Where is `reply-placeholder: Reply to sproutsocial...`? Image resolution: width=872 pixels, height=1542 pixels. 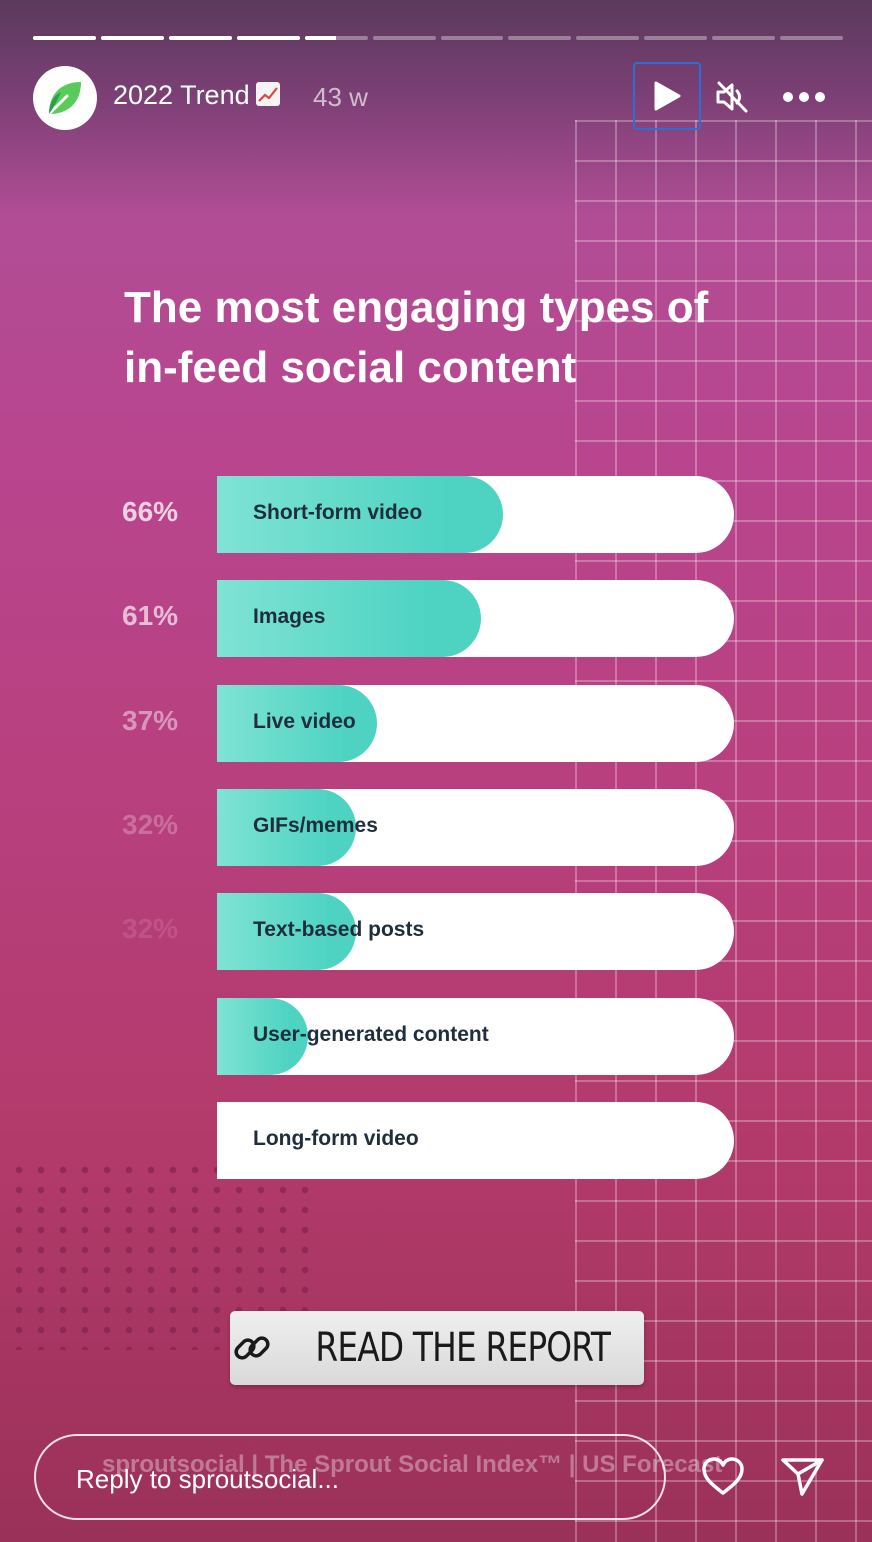
reply-placeholder: Reply to sproutsocial... is located at coordinates (208, 1479).